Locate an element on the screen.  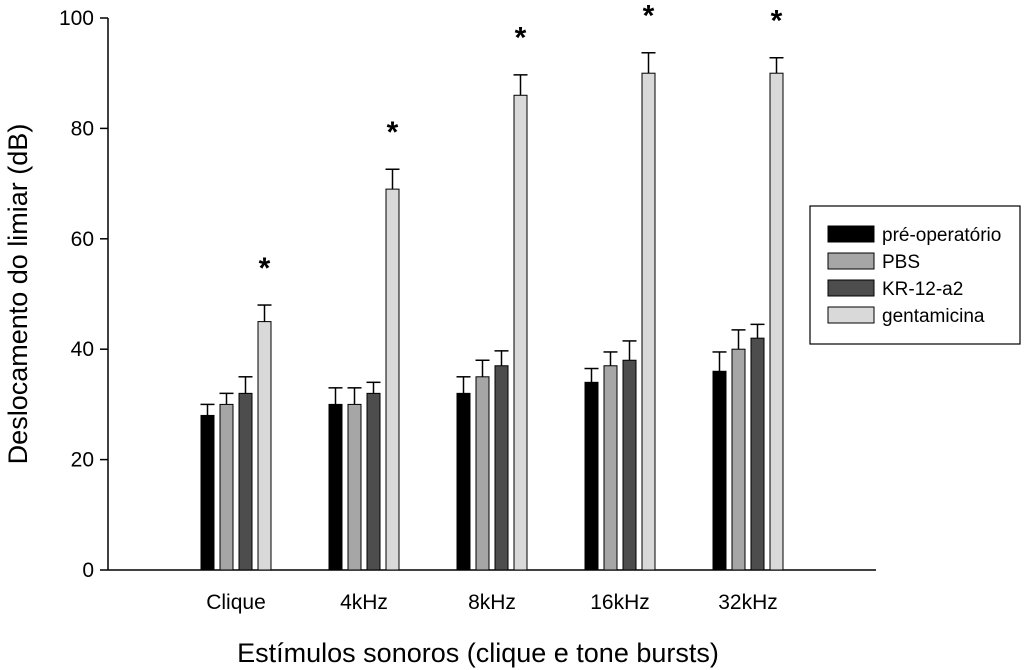
legend: pré-operatório PBS KR-12-a2 gentamicina is located at coordinates (915, 275).